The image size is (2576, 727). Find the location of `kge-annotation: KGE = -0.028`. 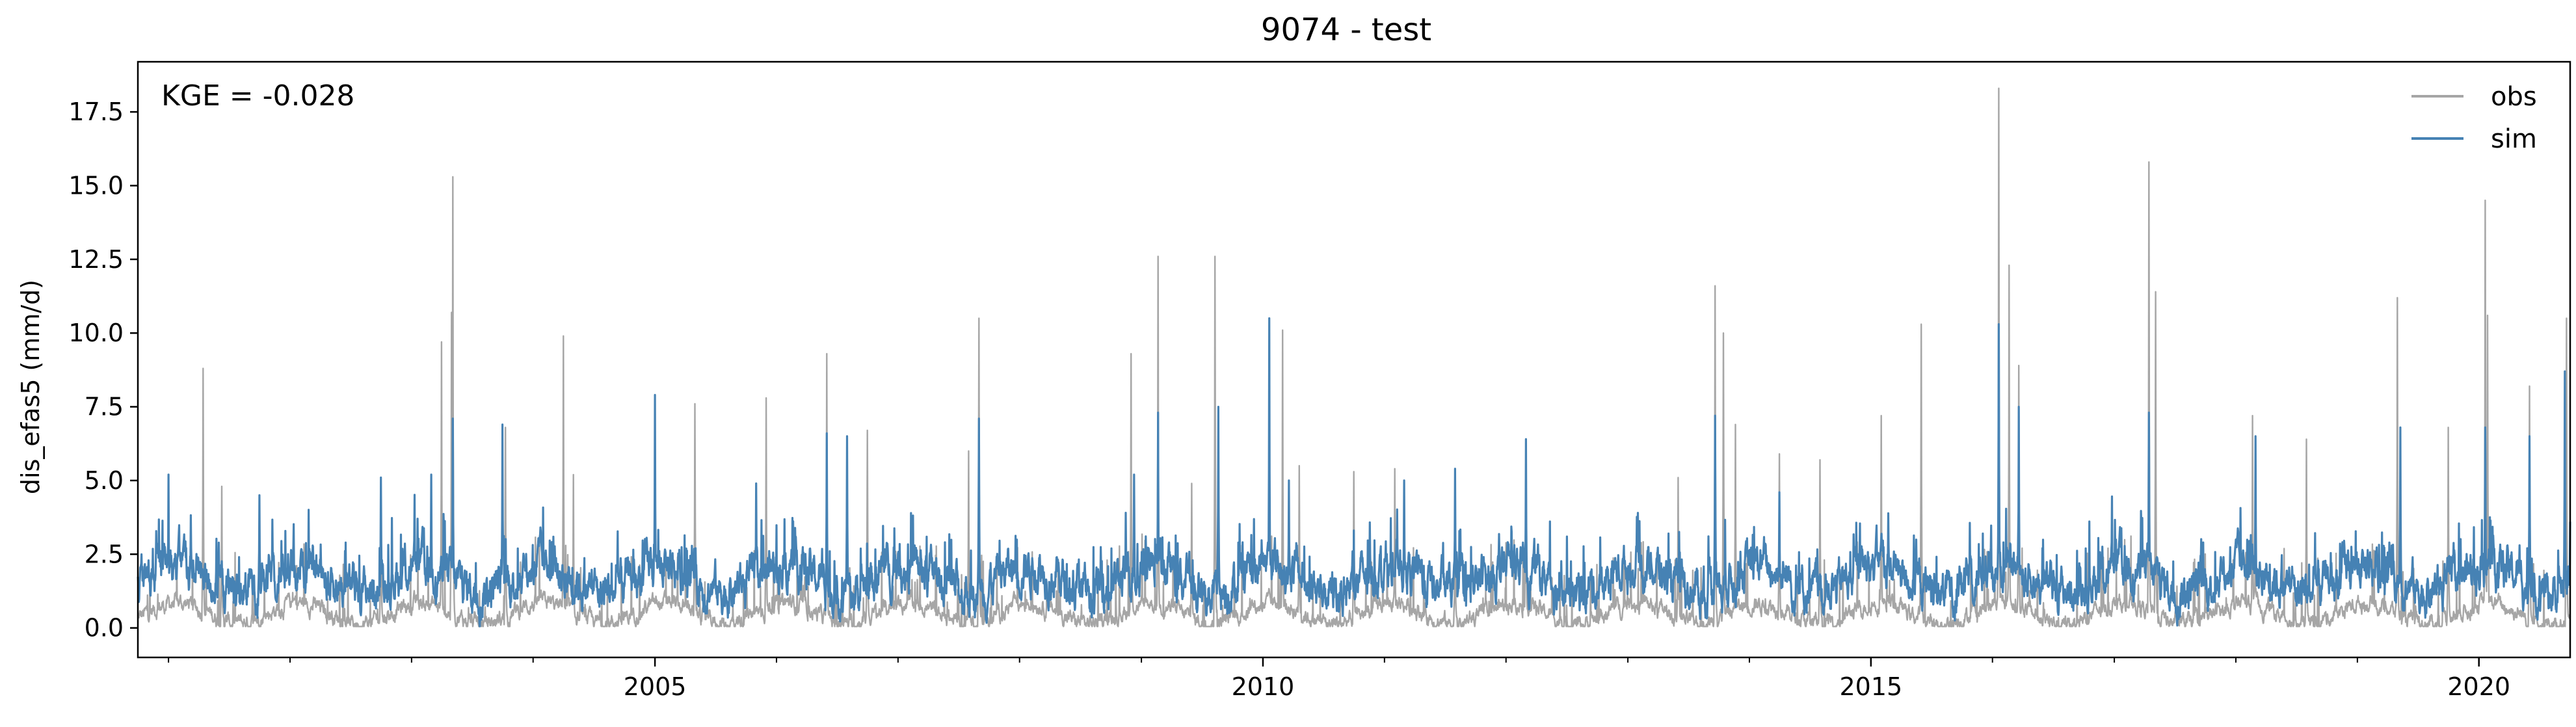

kge-annotation: KGE = -0.028 is located at coordinates (257, 95).